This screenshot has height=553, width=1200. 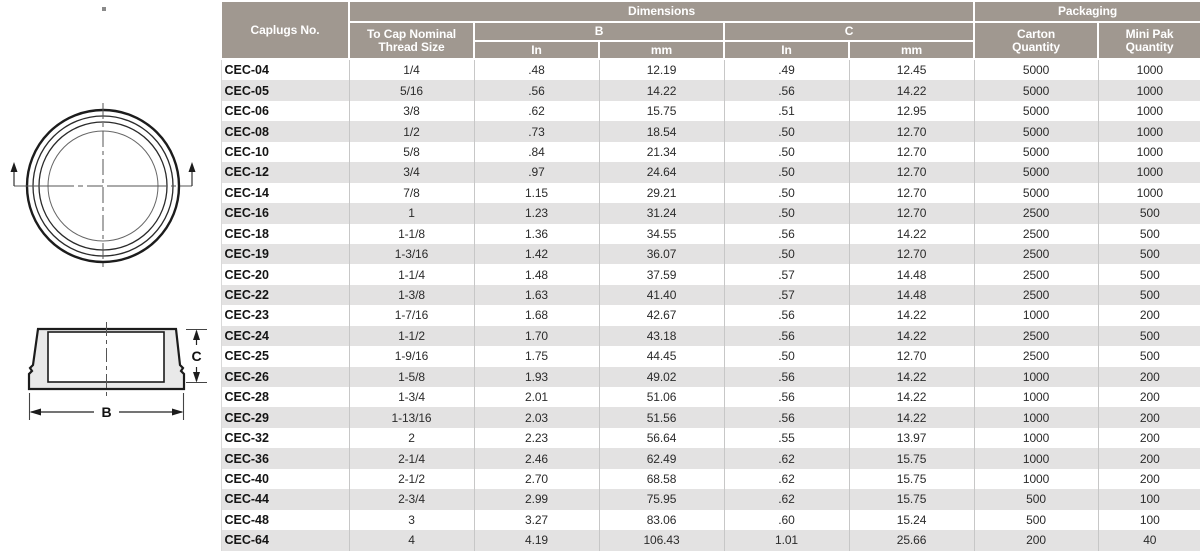 I want to click on b-mm-cell: 37.59, so click(x=661, y=274).